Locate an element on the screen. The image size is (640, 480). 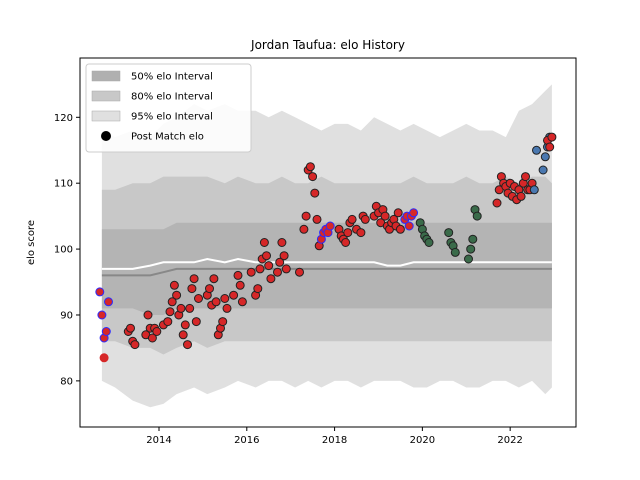
legend-label: 80% elo Interval is located at coordinates (172, 97).